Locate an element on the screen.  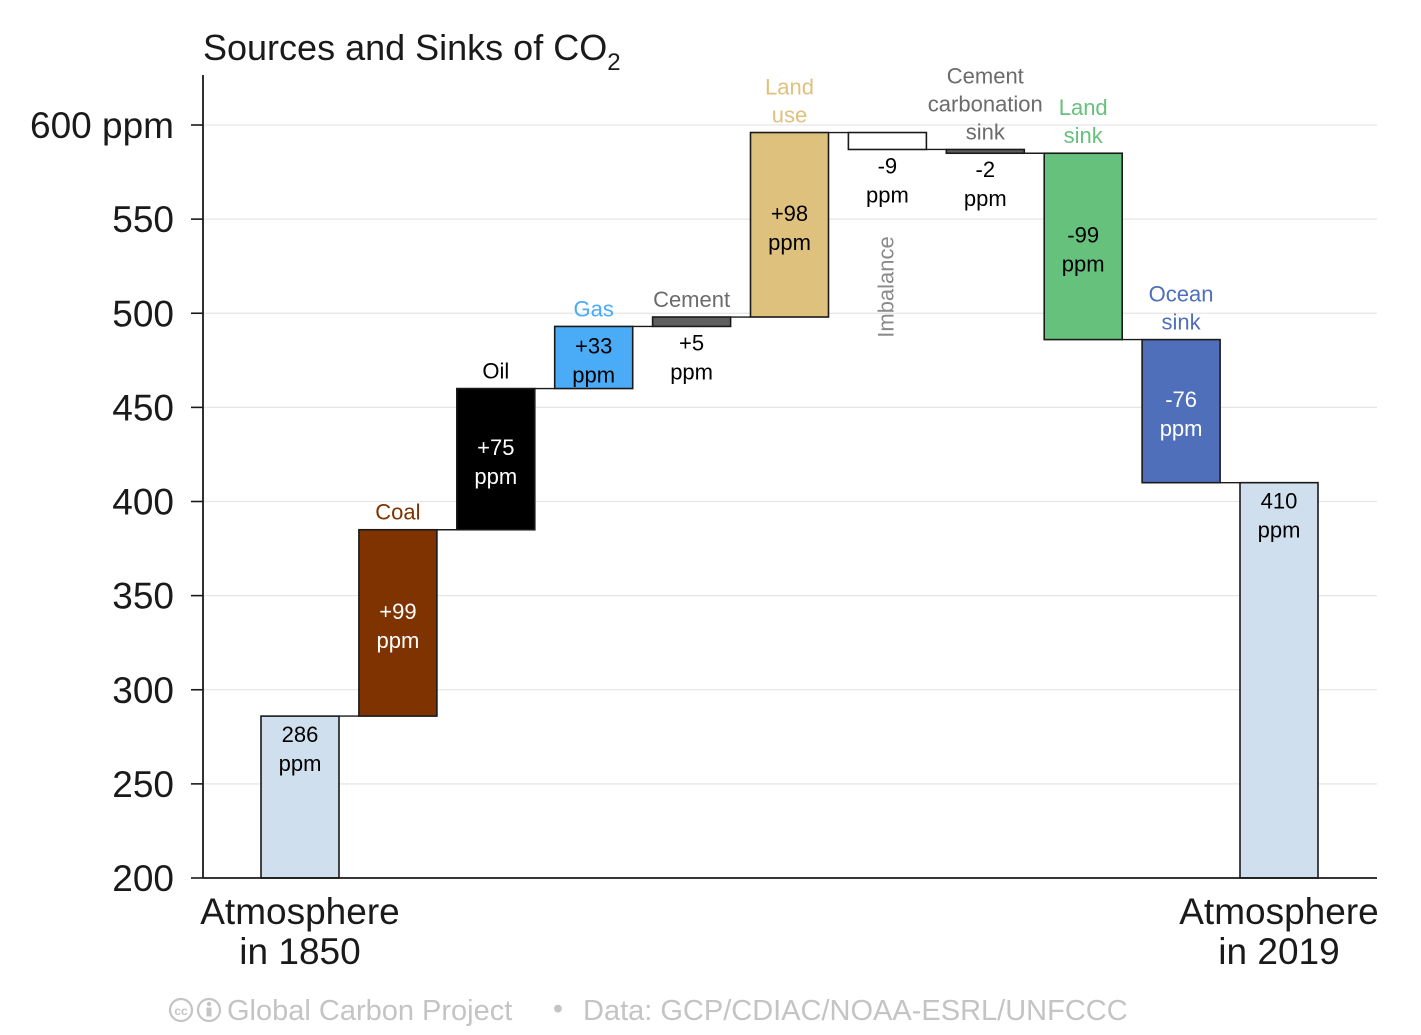
footer-credit: Global Carbon Project is located at coordinates (369, 1011).